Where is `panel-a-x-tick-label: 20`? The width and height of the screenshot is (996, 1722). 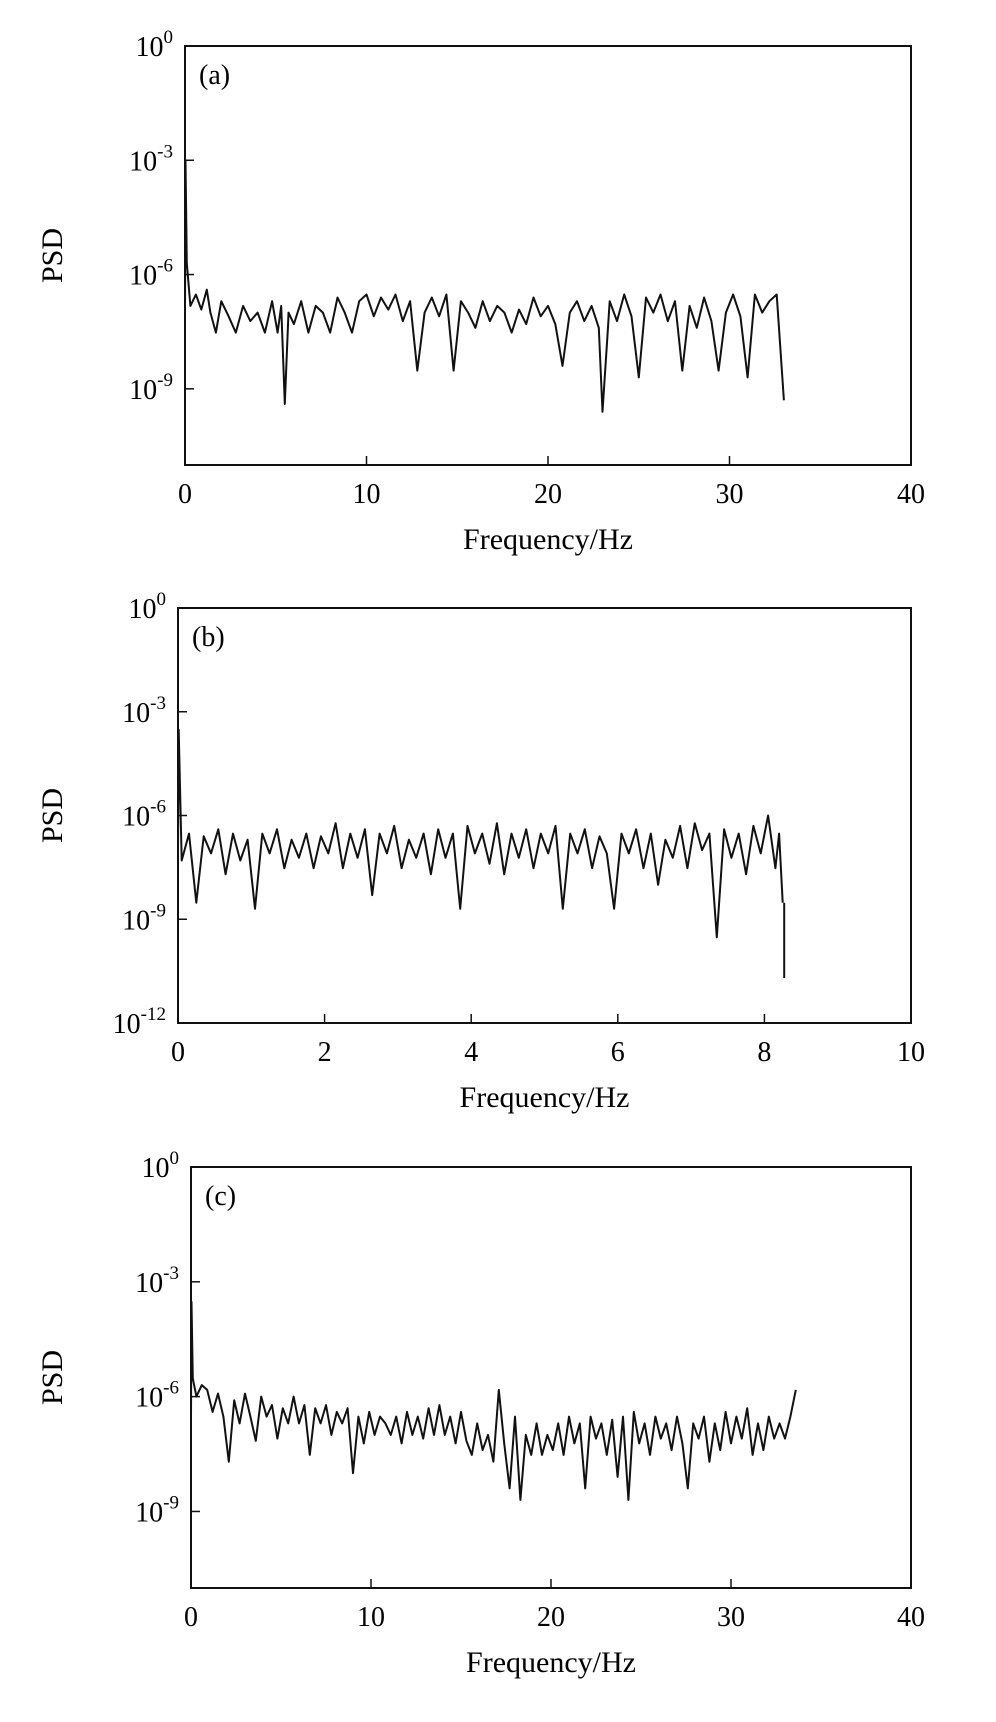 panel-a-x-tick-label: 20 is located at coordinates (548, 494).